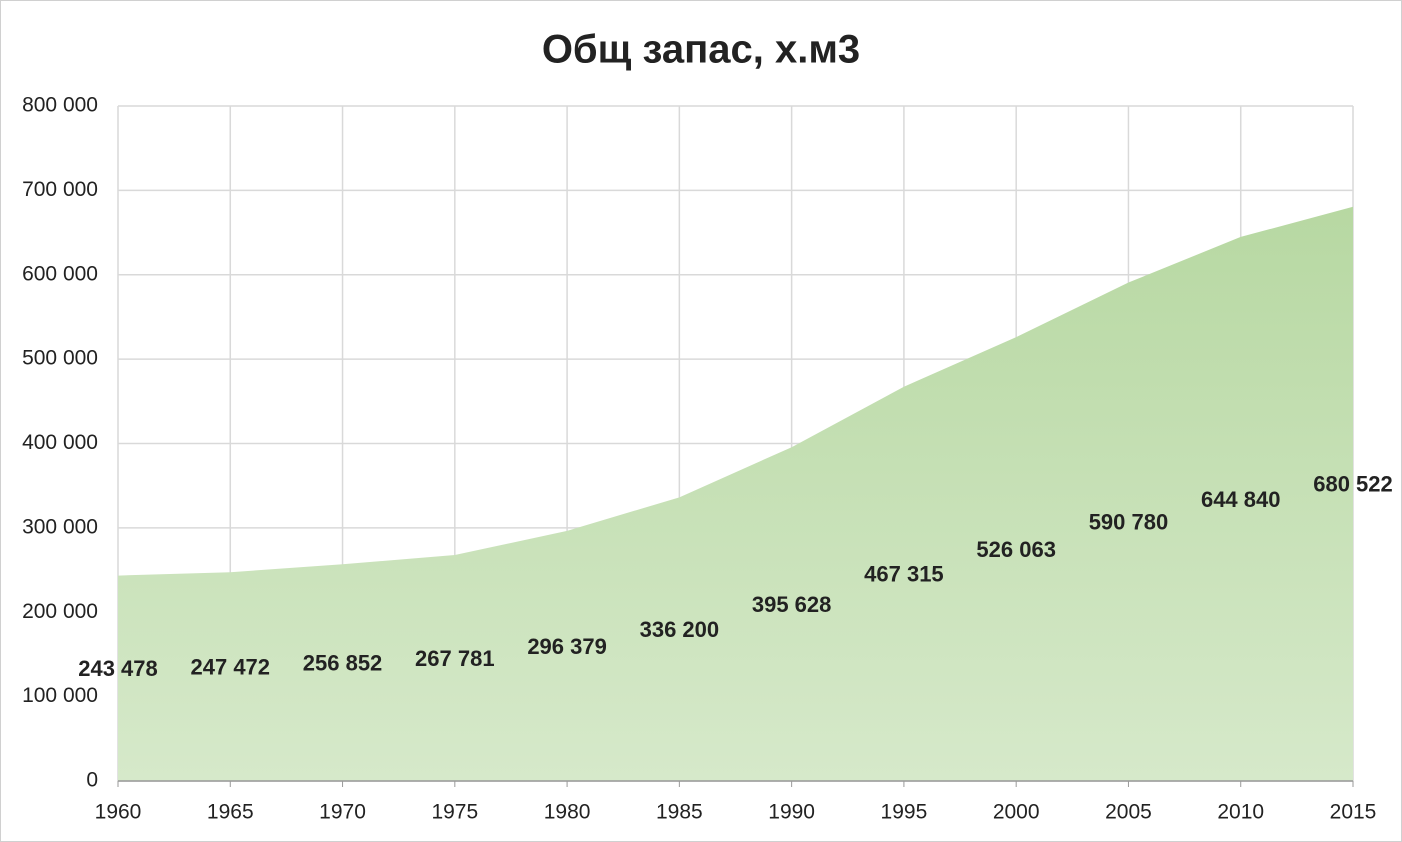 This screenshot has width=1402, height=842. Describe the element at coordinates (60, 442) in the screenshot. I see `y-tick-label: 400 000` at that location.